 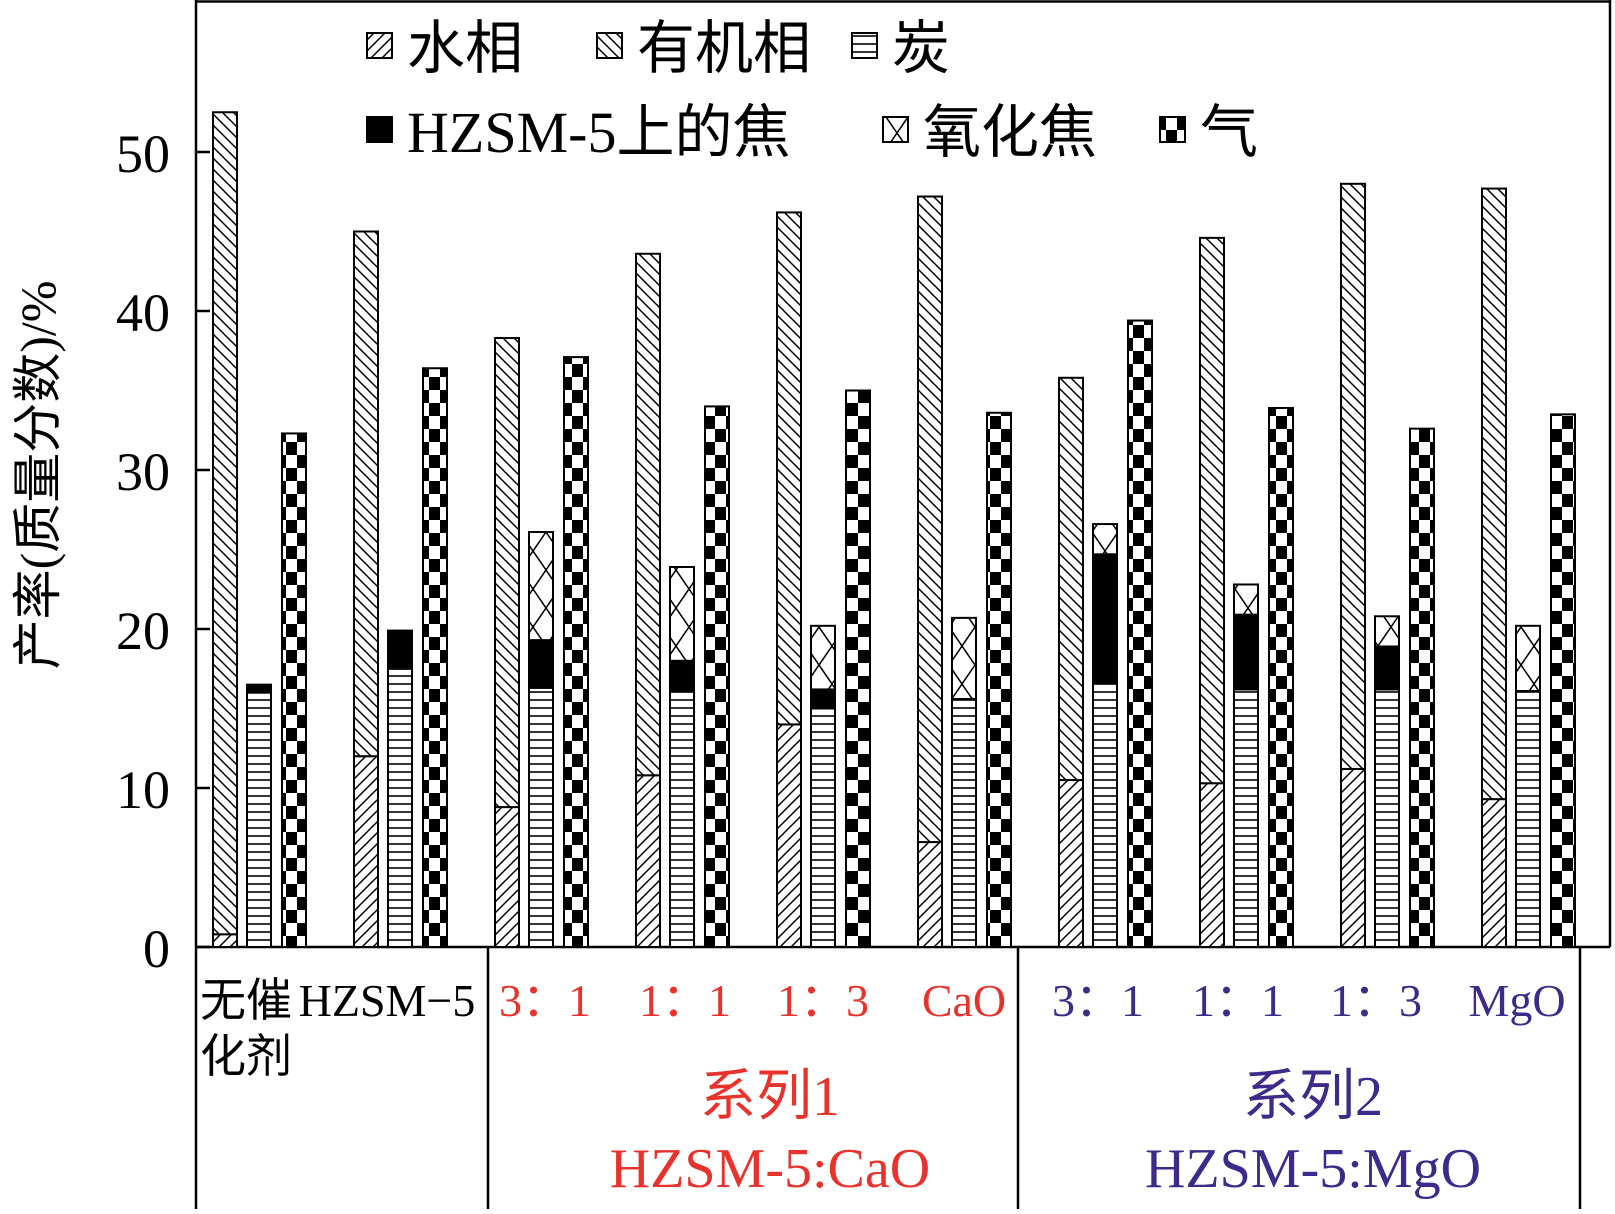 I want to click on bar-10-char, so click(x=1528, y=819).